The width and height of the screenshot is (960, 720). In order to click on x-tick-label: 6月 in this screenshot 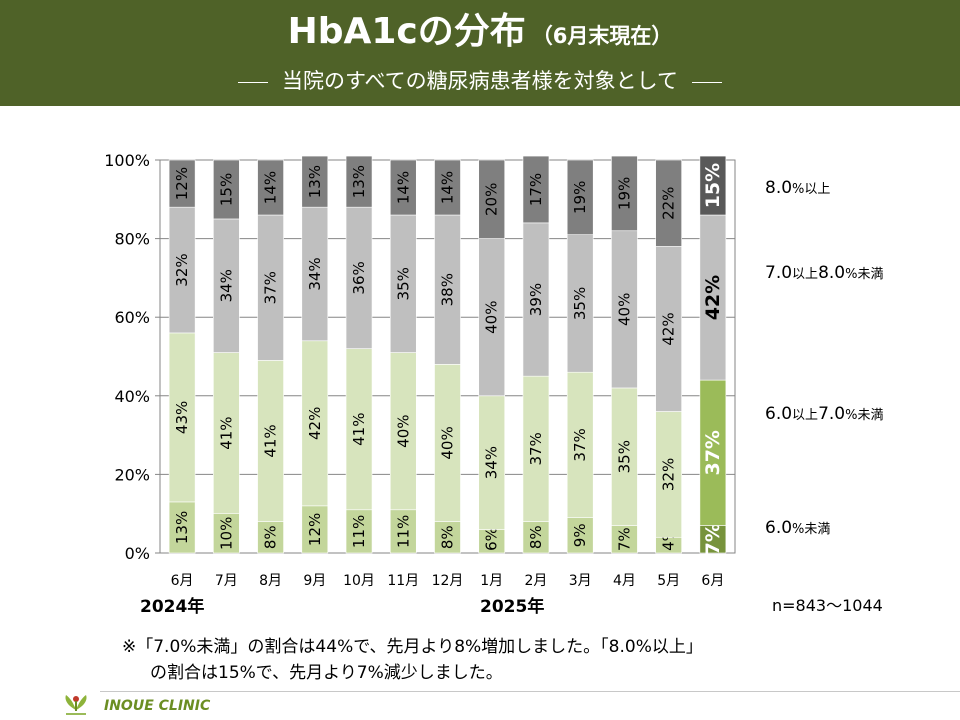, I will do `click(182, 581)`.